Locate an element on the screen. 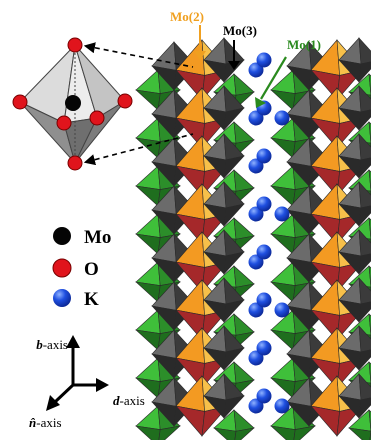 Image resolution: width=371 pixels, height=440 pixels. dashed-connector-top is located at coordinates (138, 55).